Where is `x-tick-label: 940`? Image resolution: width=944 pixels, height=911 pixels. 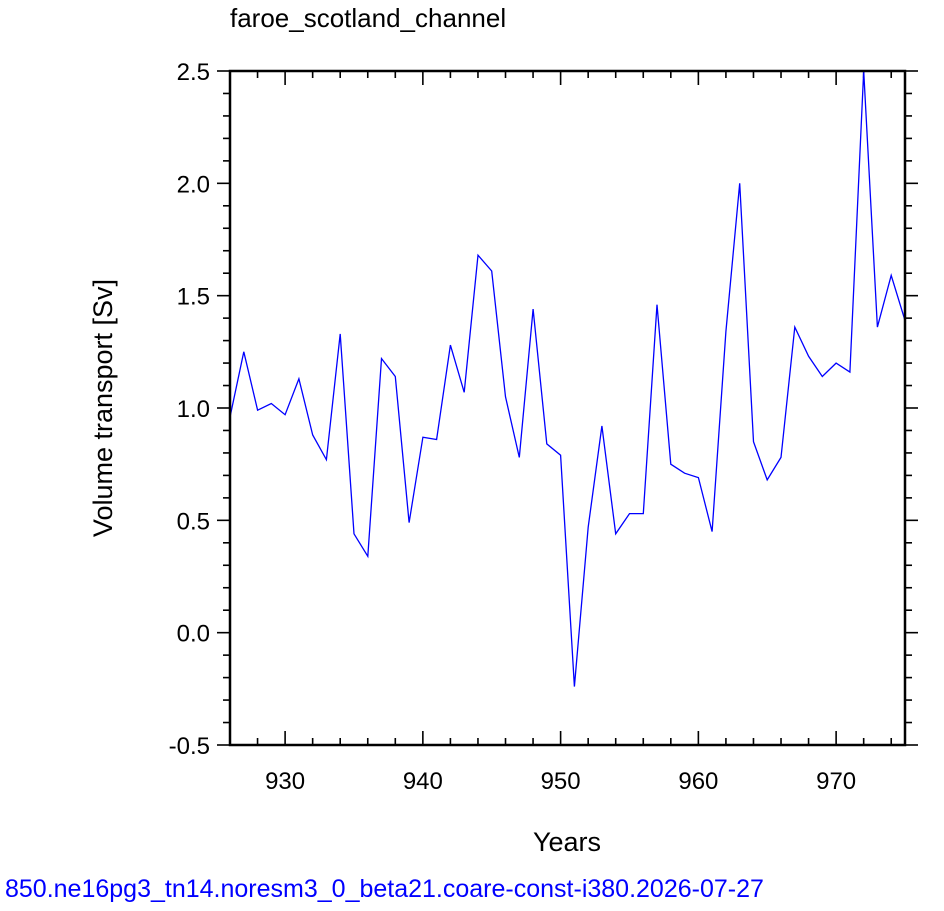
x-tick-label: 940 is located at coordinates (423, 781).